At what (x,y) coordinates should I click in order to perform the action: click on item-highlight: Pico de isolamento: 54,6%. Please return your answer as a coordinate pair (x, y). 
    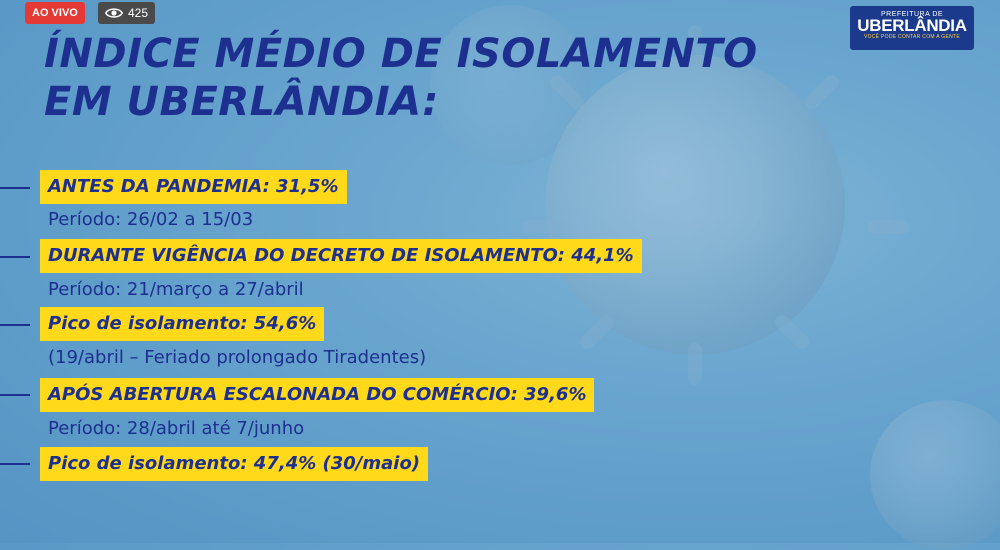
    Looking at the image, I should click on (182, 324).